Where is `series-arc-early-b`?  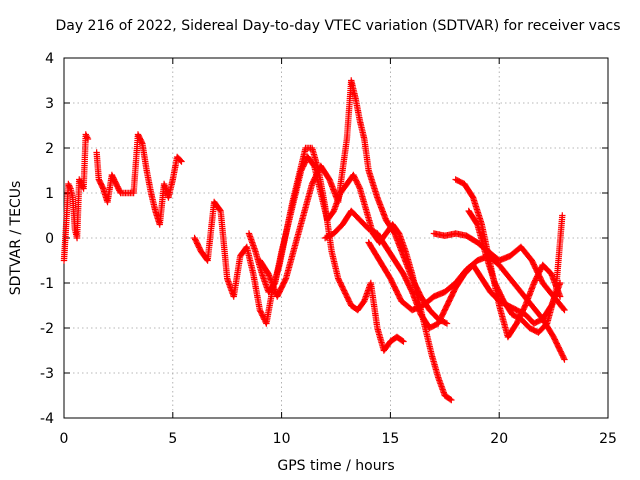
series-arc-early-b is located at coordinates (139, 179).